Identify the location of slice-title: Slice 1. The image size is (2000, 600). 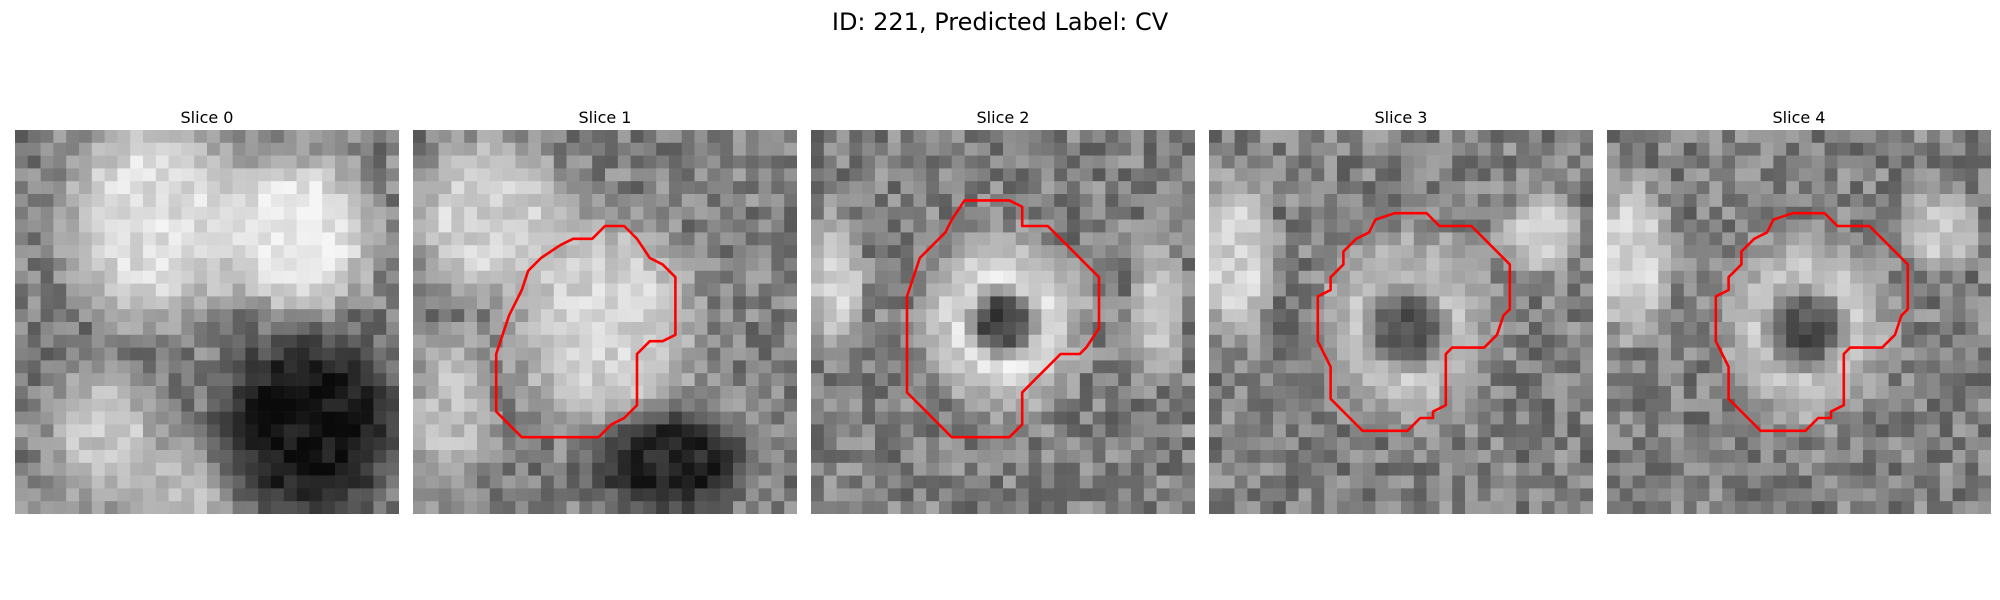
(605, 117).